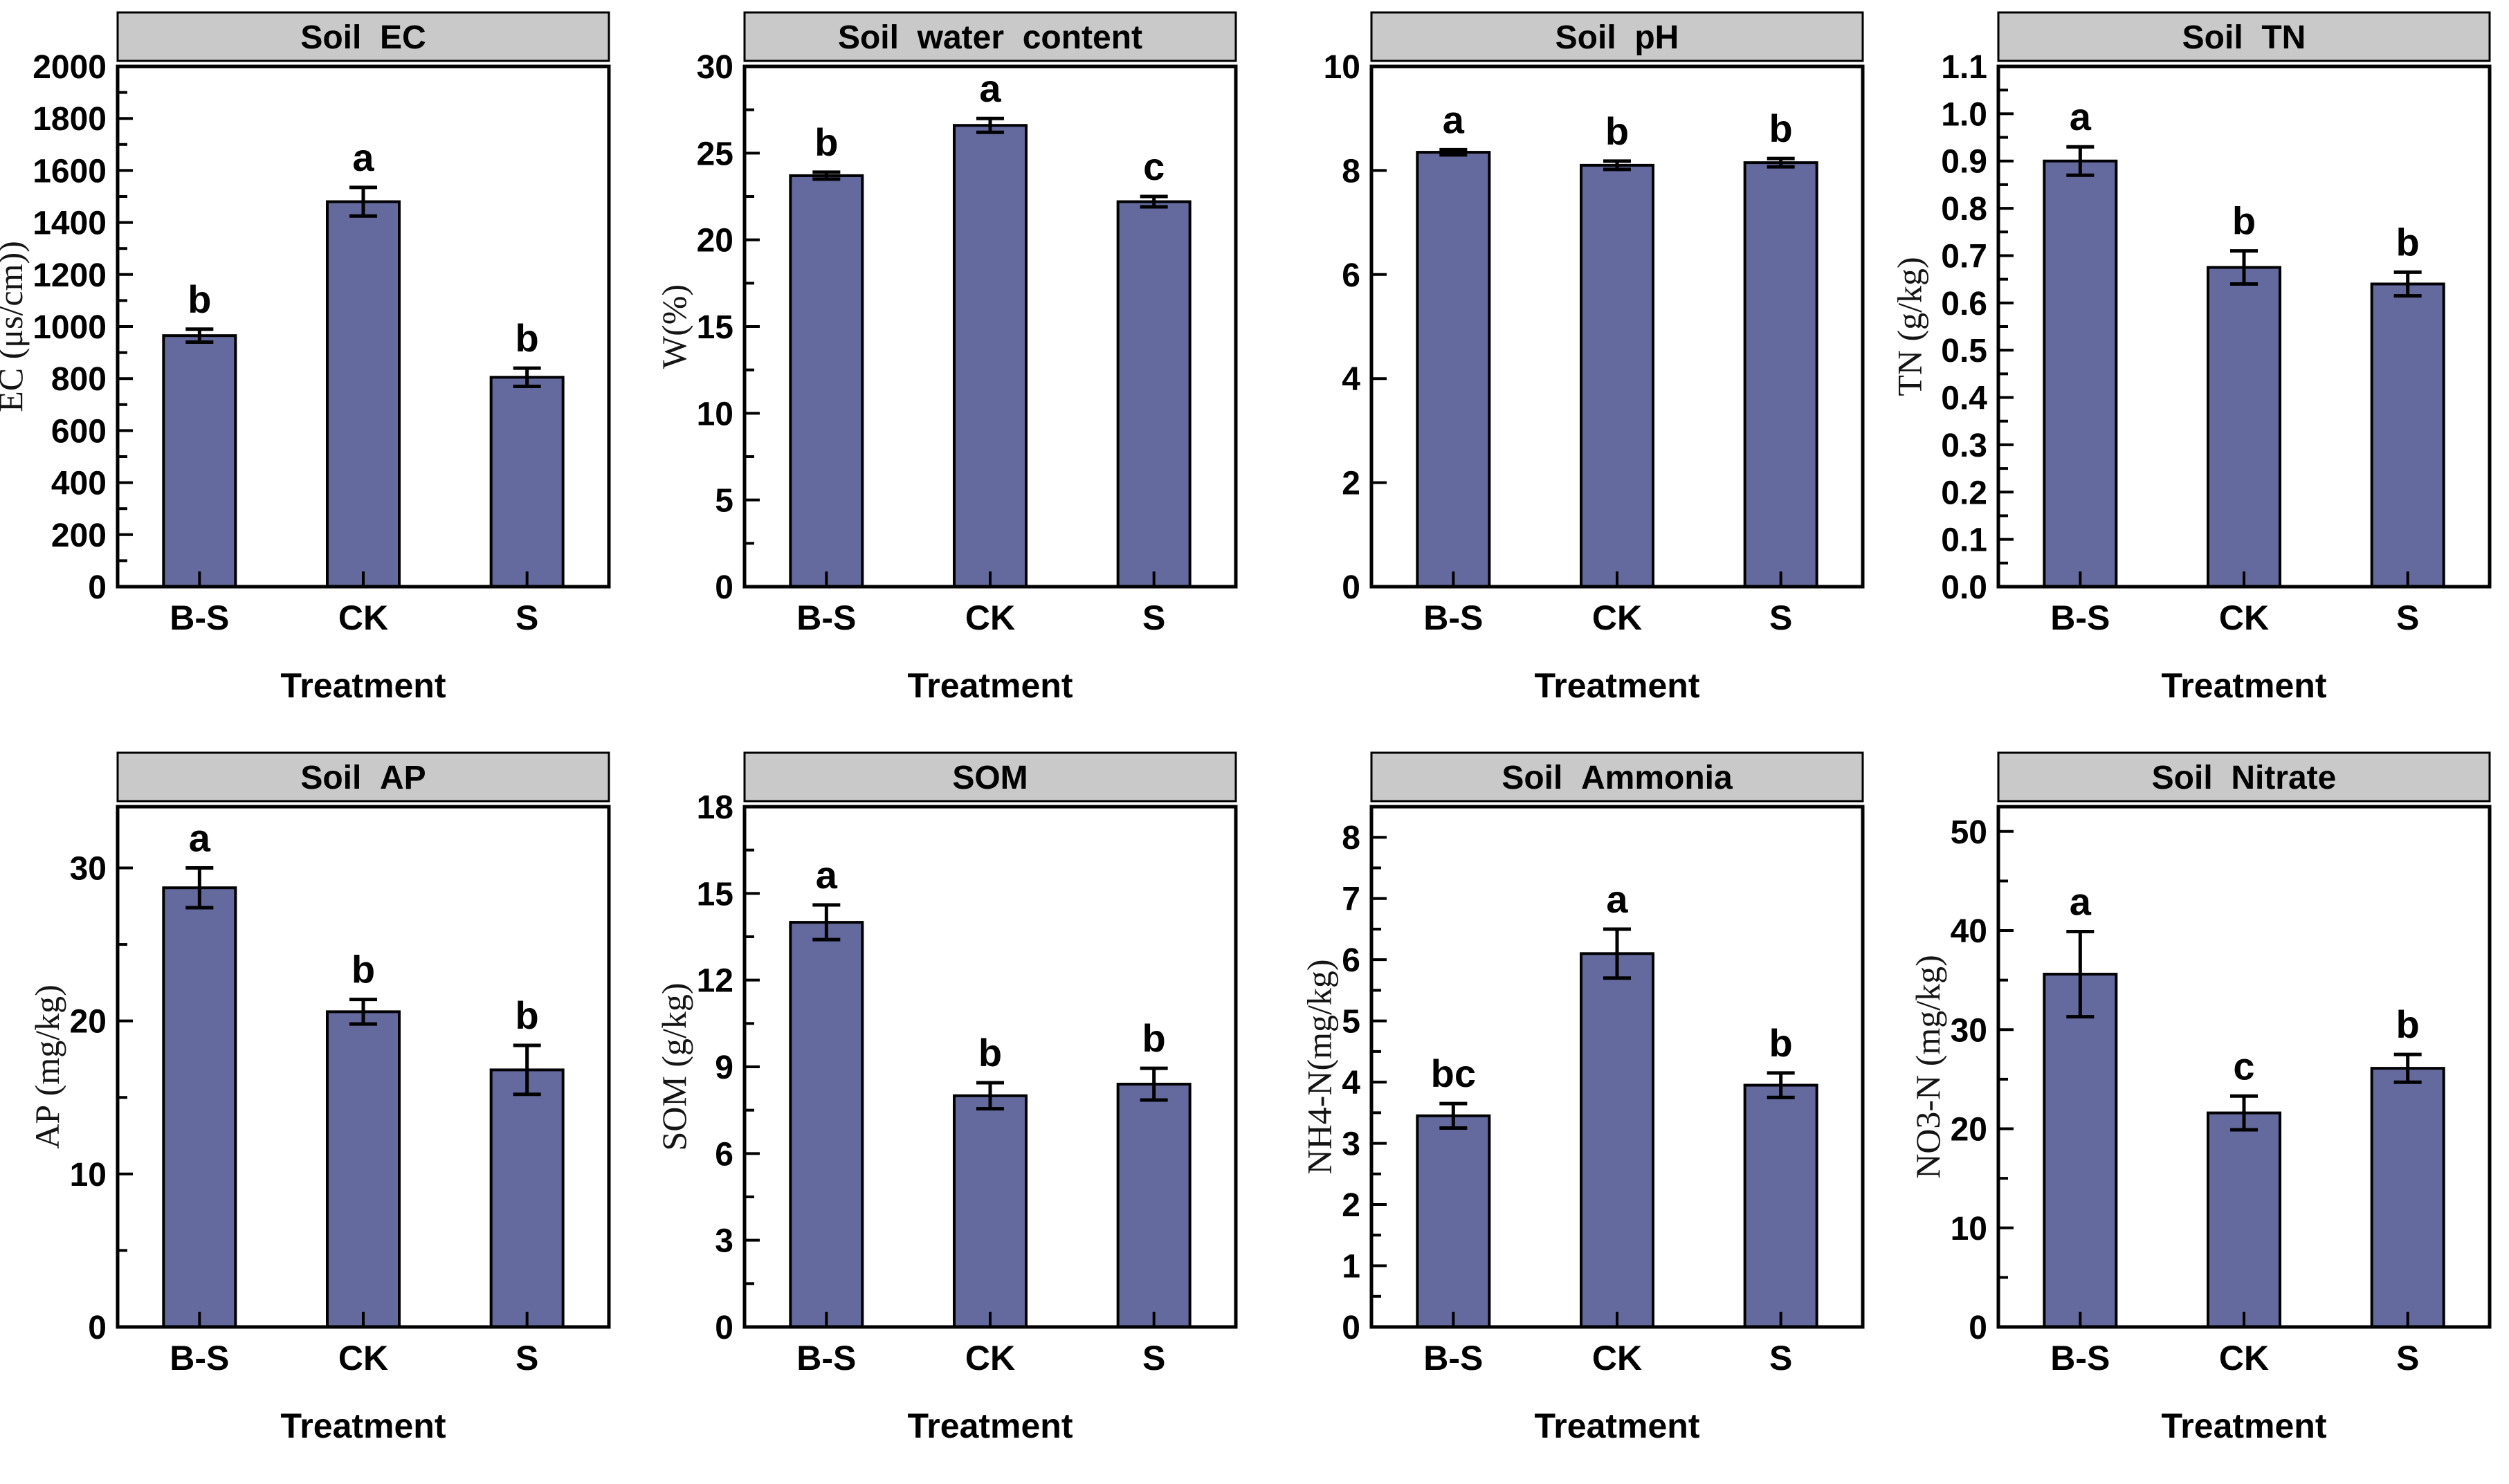 This screenshot has width=2509, height=1484. What do you see at coordinates (1964, 256) in the screenshot?
I see `y-tick-label: 0.7` at bounding box center [1964, 256].